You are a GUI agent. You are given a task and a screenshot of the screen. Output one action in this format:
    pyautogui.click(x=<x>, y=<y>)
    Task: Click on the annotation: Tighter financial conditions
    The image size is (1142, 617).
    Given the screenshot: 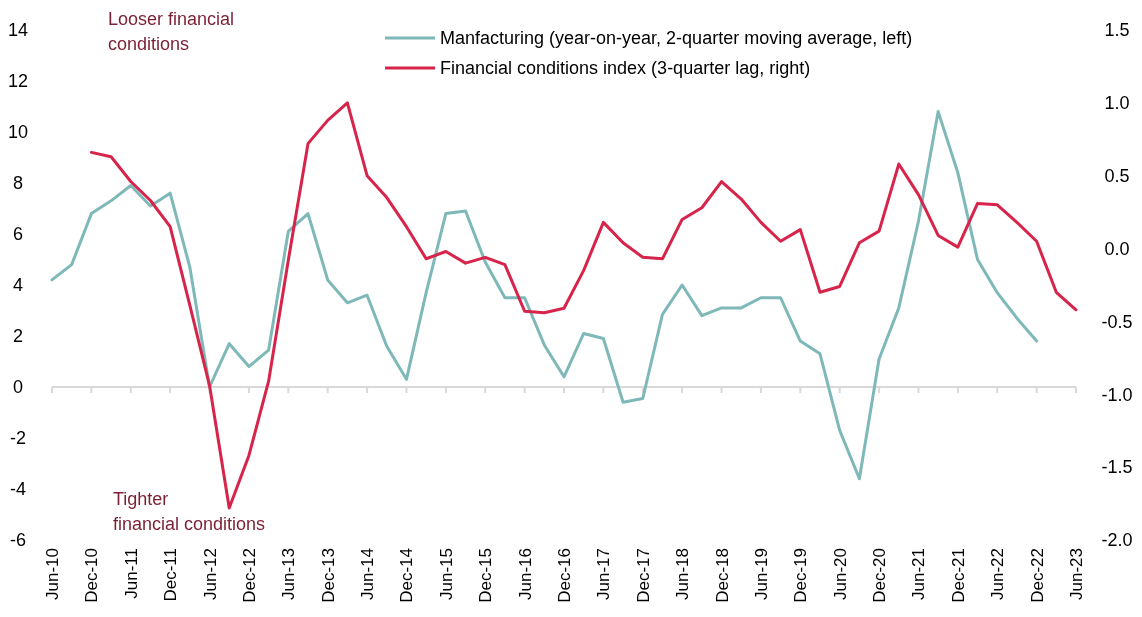 What is the action you would take?
    pyautogui.click(x=189, y=511)
    